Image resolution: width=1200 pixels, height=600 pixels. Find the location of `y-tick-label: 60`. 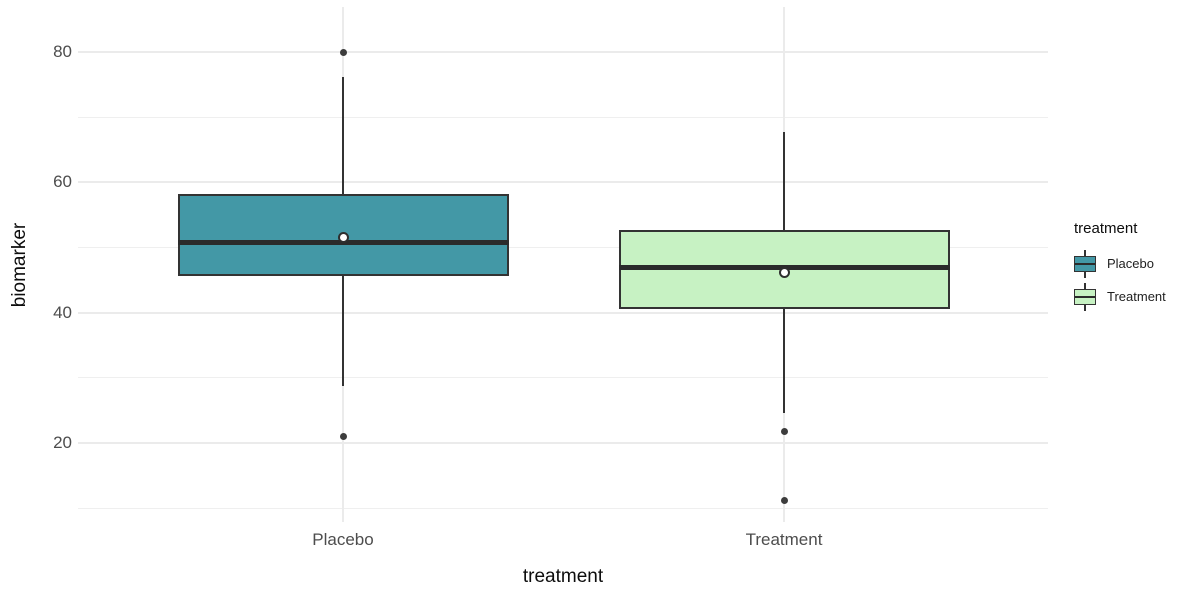

y-tick-label: 60 is located at coordinates (62, 182).